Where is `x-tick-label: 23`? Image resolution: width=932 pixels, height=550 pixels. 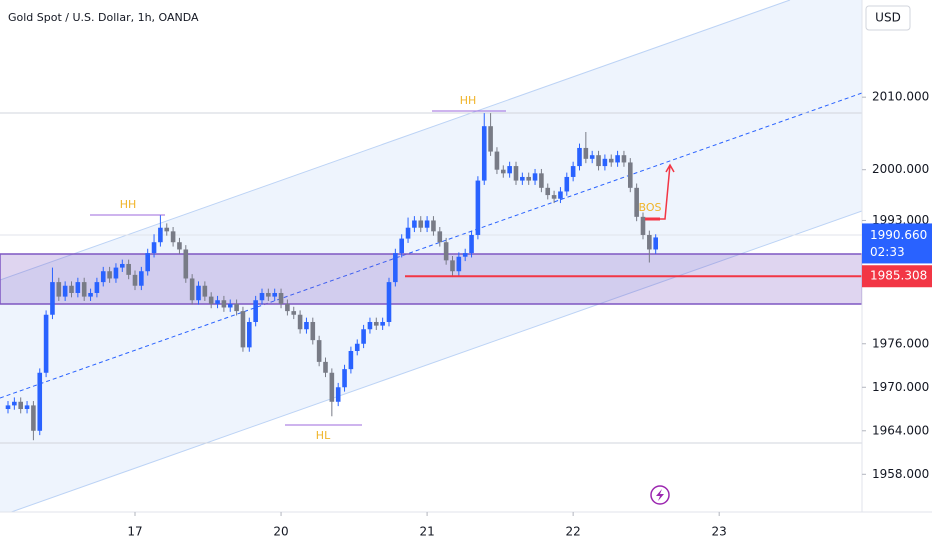 x-tick-label: 23 is located at coordinates (719, 532).